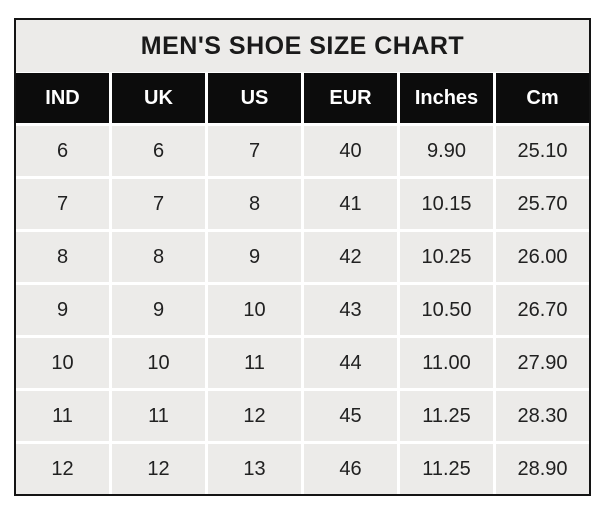  What do you see at coordinates (350, 469) in the screenshot?
I see `table-cell: 46` at bounding box center [350, 469].